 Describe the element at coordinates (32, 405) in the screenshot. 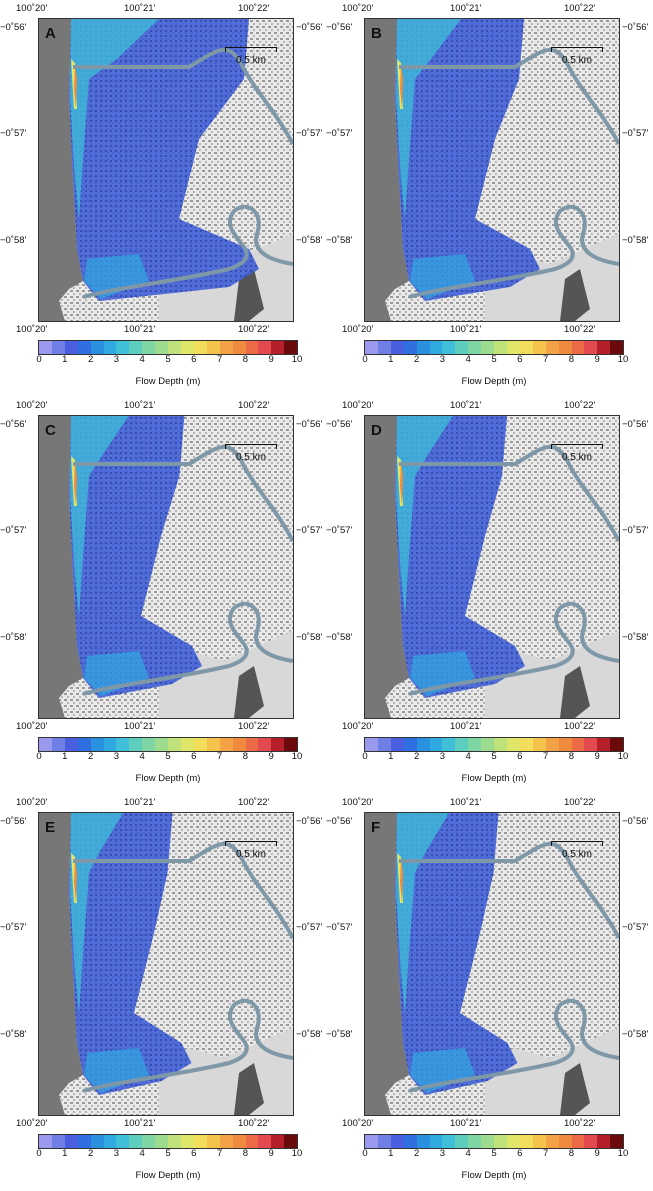

I see `lon-label-top: 100˚20'` at that location.